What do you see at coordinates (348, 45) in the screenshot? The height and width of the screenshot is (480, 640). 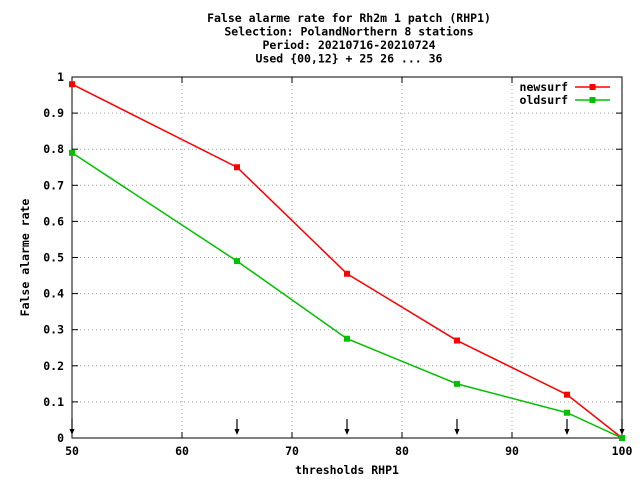 I see `title-line: Period: 20210716-20210724` at bounding box center [348, 45].